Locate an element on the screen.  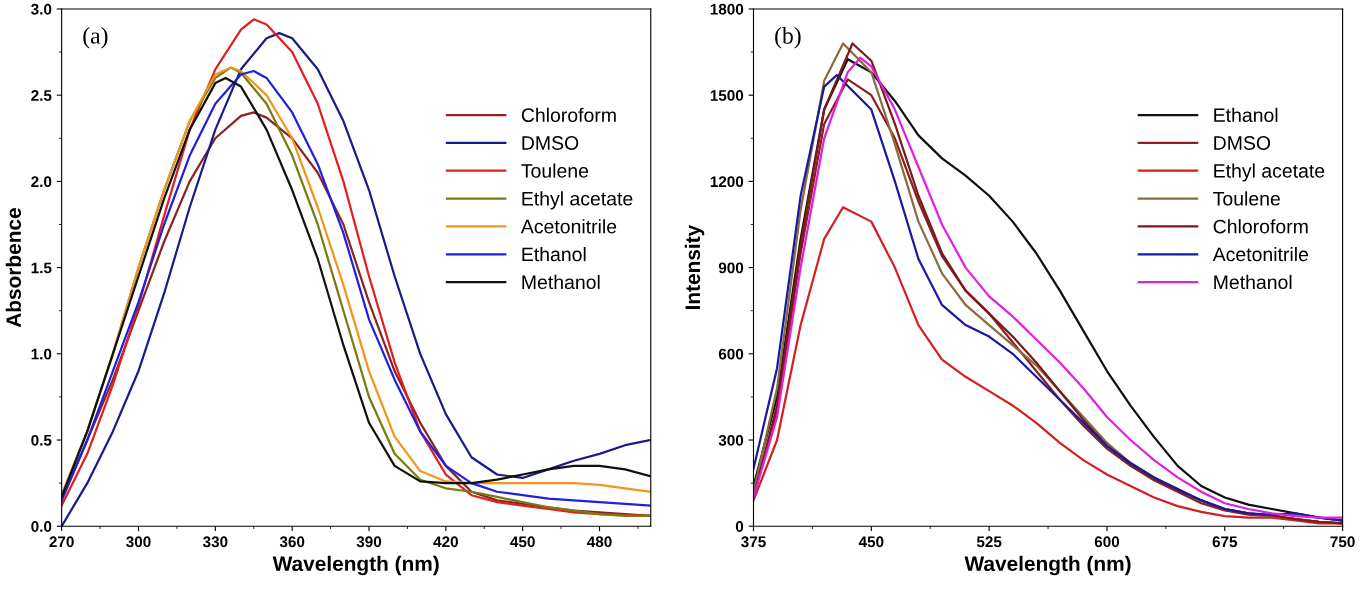
x-tick-label: 270 is located at coordinates (61, 542).